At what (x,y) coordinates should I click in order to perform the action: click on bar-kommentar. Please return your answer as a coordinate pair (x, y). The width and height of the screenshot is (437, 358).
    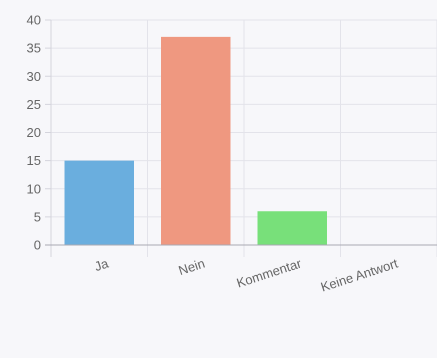
    Looking at the image, I should click on (292, 228).